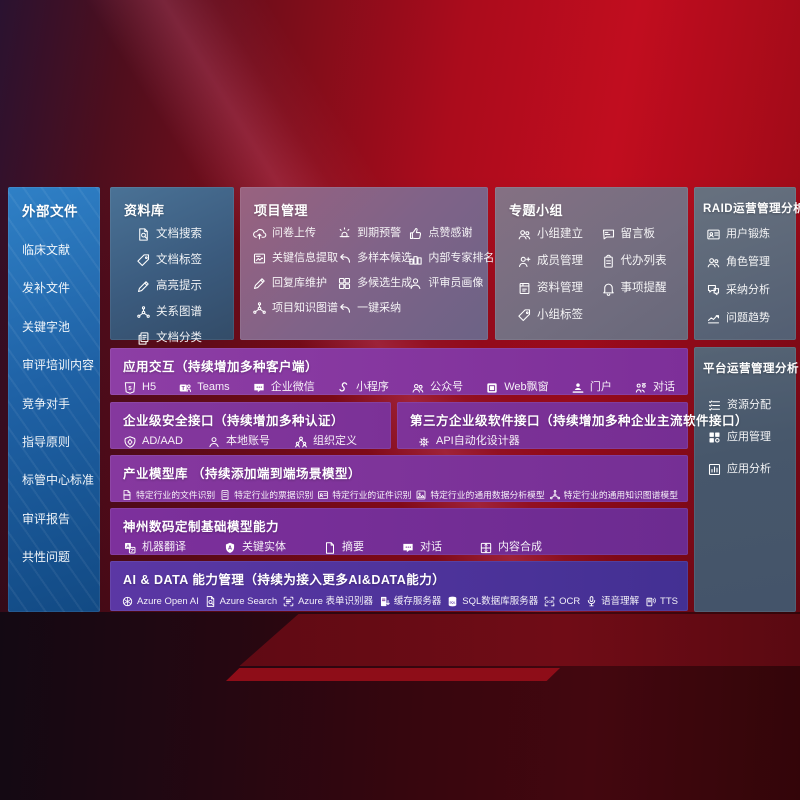 This screenshot has height=800, width=800. I want to click on feature-label: 问题趋势, so click(748, 317).